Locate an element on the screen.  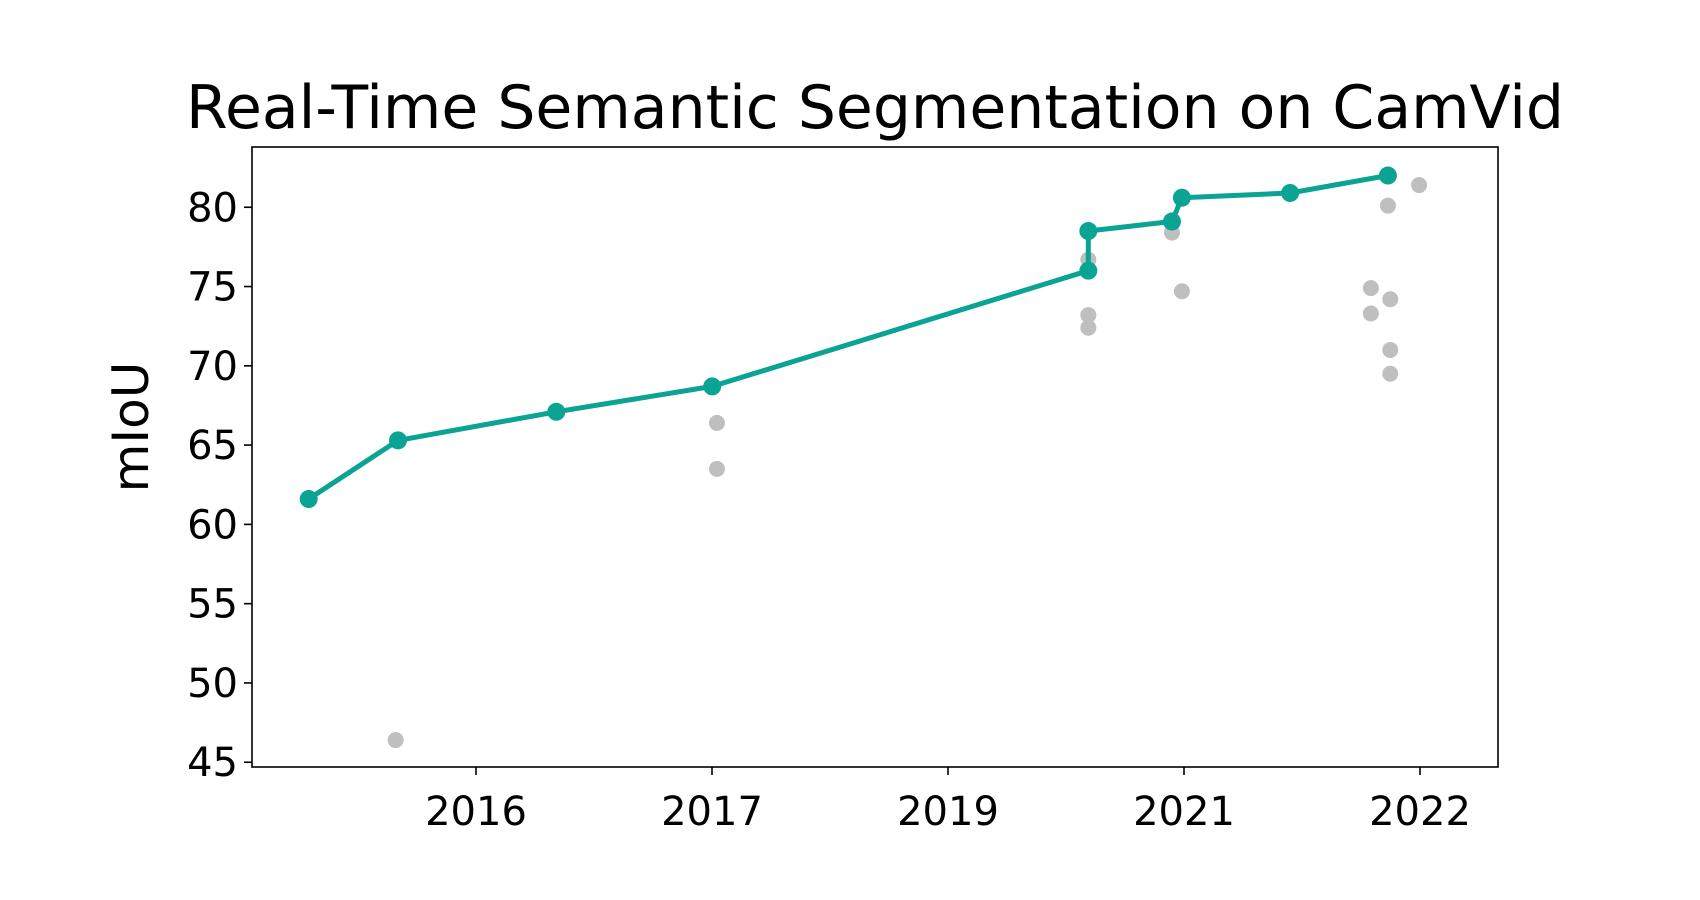
y-tick-label: 60 is located at coordinates (212, 525).